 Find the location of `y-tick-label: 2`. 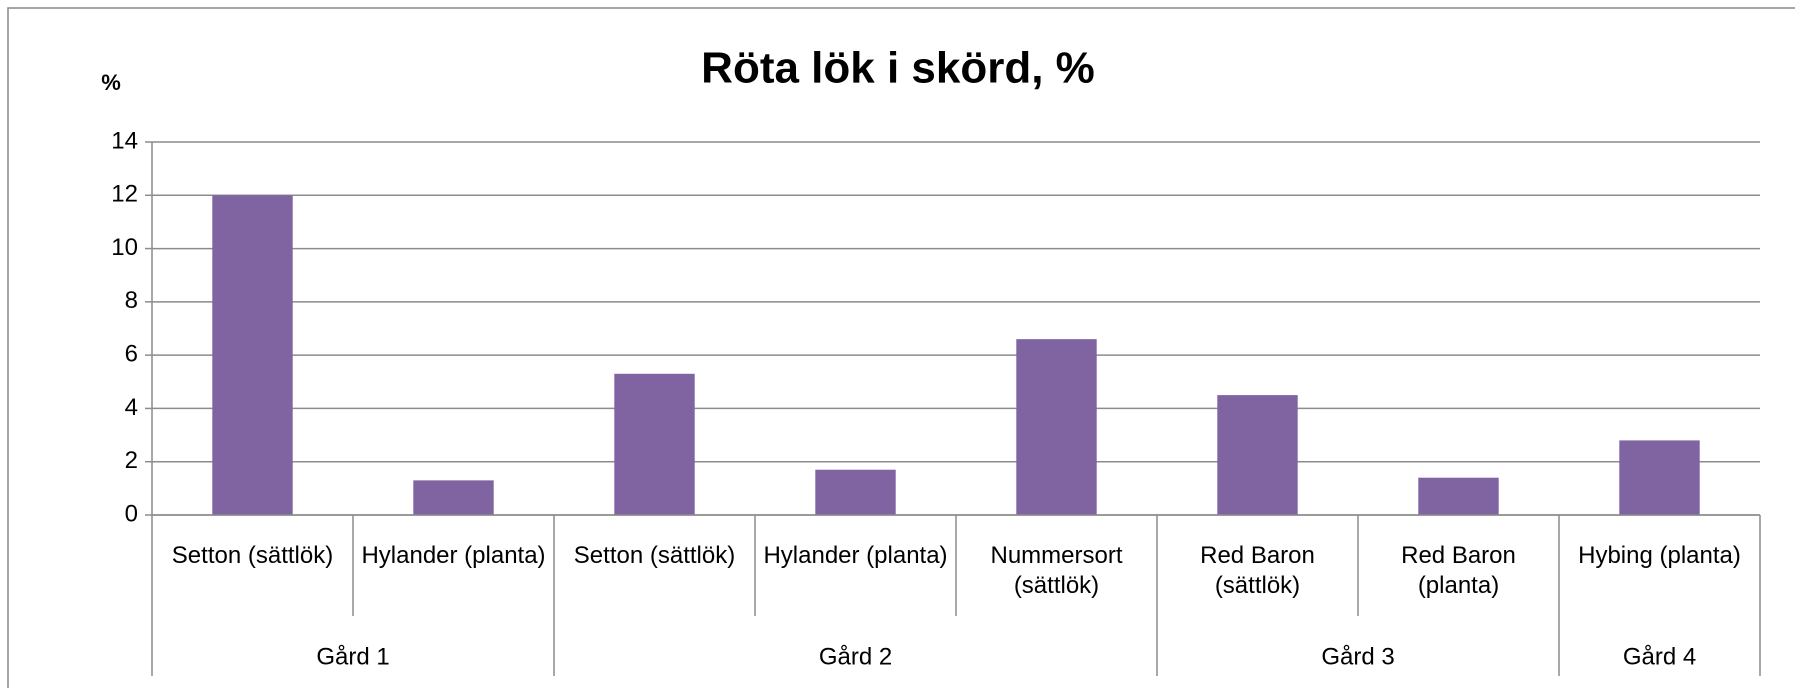

y-tick-label: 2 is located at coordinates (131, 460).